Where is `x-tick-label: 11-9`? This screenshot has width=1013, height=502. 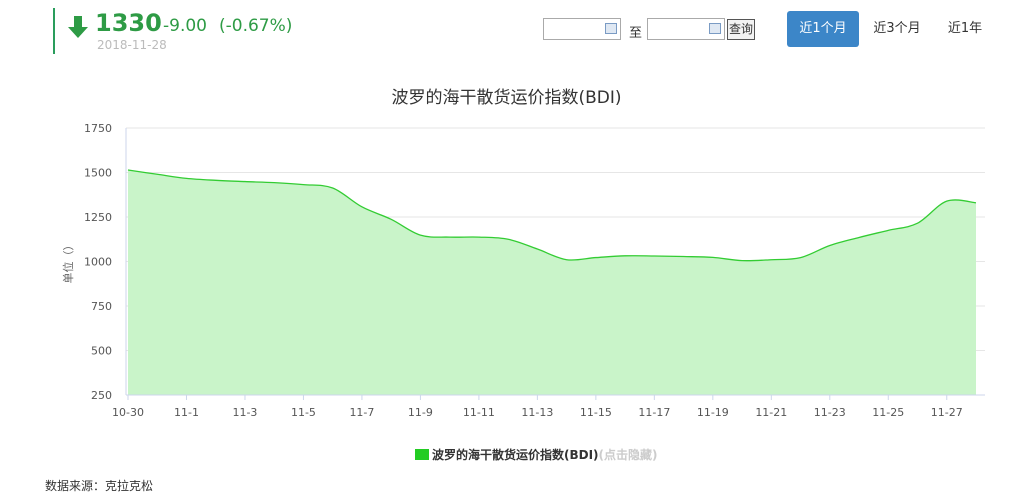
x-tick-label: 11-9 is located at coordinates (420, 412).